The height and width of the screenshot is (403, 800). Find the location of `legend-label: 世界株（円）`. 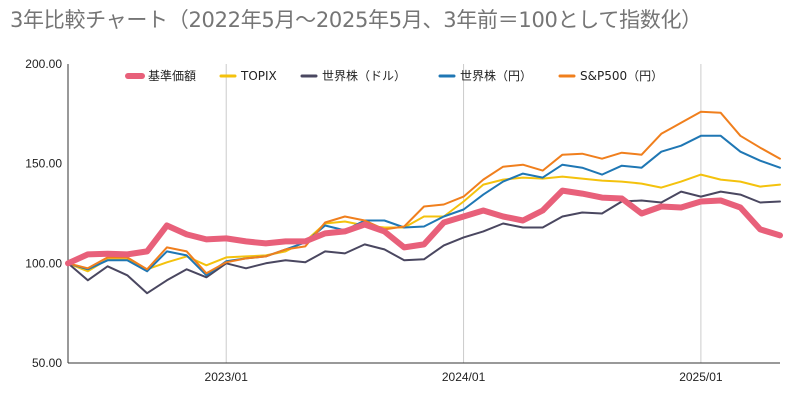

legend-label: 世界株（円） is located at coordinates (496, 75).